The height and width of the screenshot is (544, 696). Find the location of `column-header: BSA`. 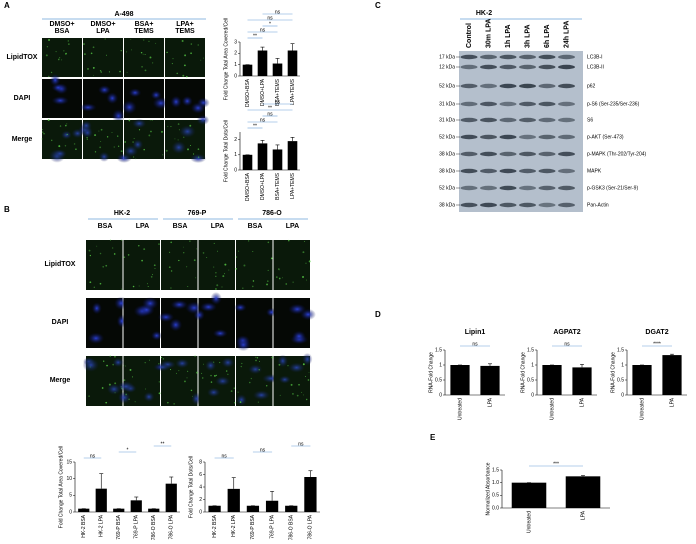

column-header: BSA is located at coordinates (180, 226).